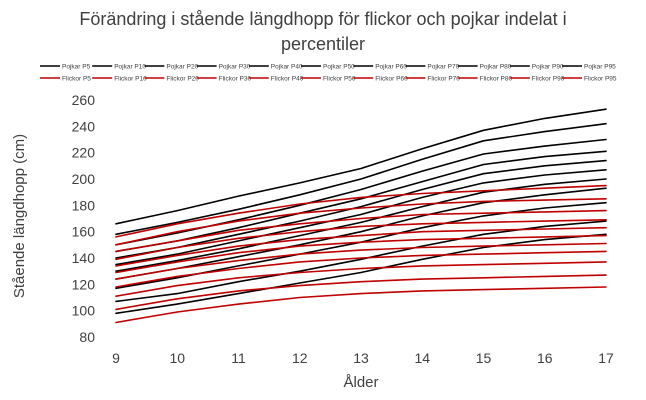 The height and width of the screenshot is (400, 646). I want to click on x-axis-ticks: 9 10 11 12 13 14 15 16 17, so click(363, 358).